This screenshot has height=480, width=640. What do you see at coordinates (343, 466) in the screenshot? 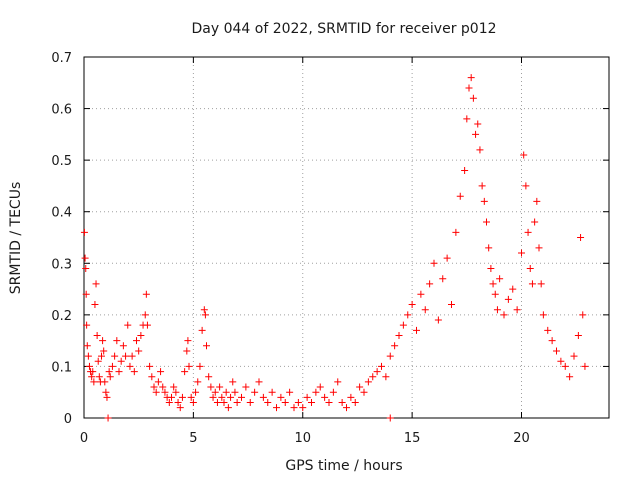
I see `x-axis-label: GPS time / hours` at bounding box center [343, 466].